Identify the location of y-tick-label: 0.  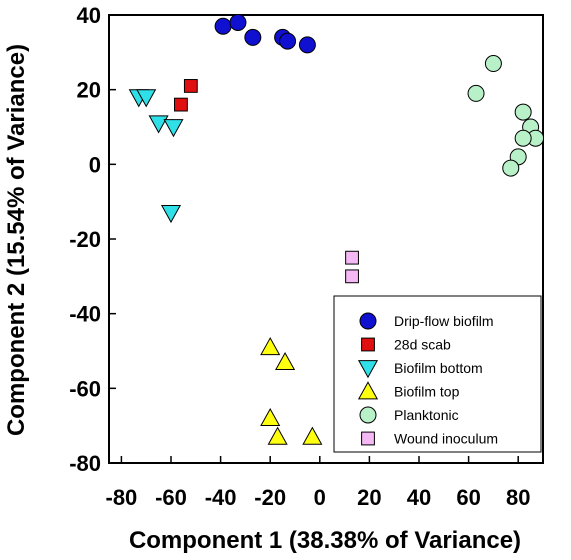
(95, 164).